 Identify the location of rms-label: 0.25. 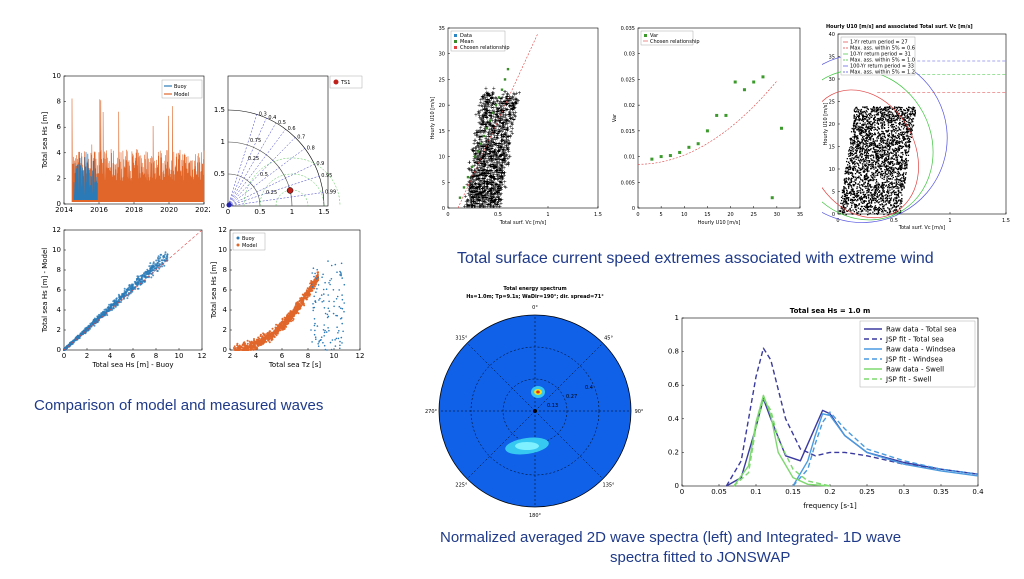
(253, 159).